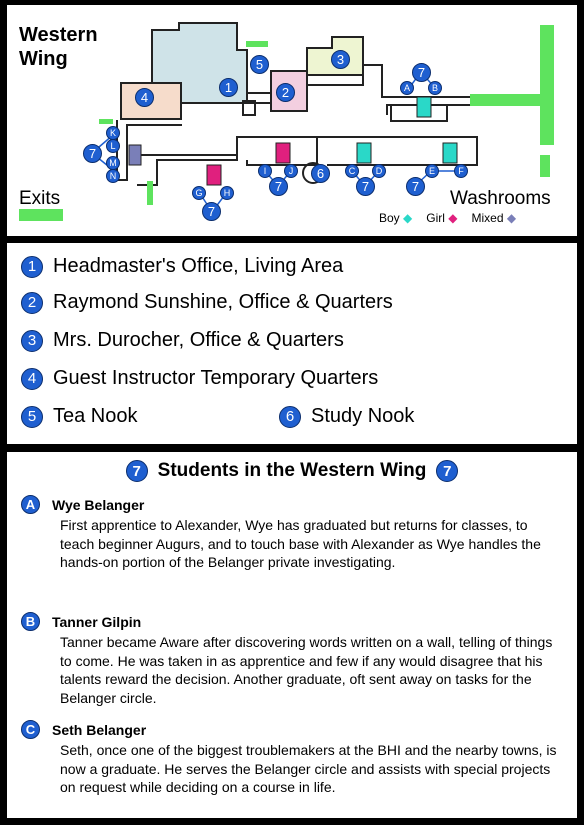 This screenshot has width=584, height=825. Describe the element at coordinates (32, 266) in the screenshot. I see `legend-number-1: 1` at that location.